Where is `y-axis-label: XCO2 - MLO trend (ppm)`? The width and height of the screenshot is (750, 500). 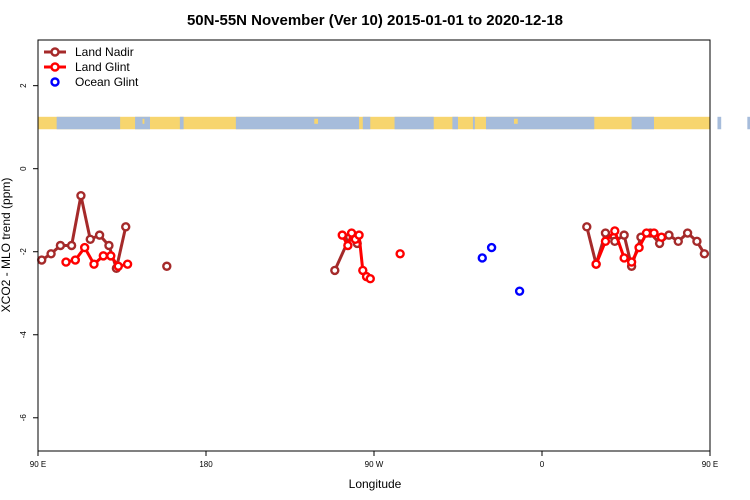 y-axis-label: XCO2 - MLO trend (ppm) is located at coordinates (6, 245).